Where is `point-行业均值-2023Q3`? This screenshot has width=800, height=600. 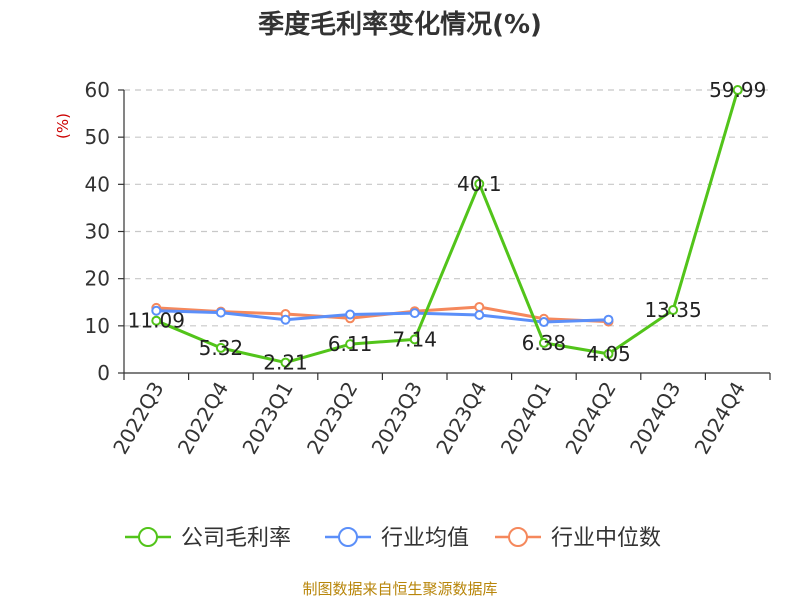
point-行业均值-2023Q3 is located at coordinates (414, 313).